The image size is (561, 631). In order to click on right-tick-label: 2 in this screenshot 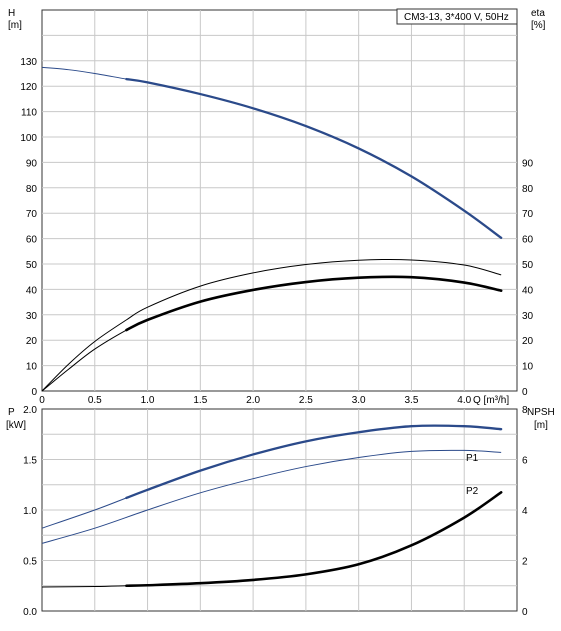, I will do `click(525, 562)`.